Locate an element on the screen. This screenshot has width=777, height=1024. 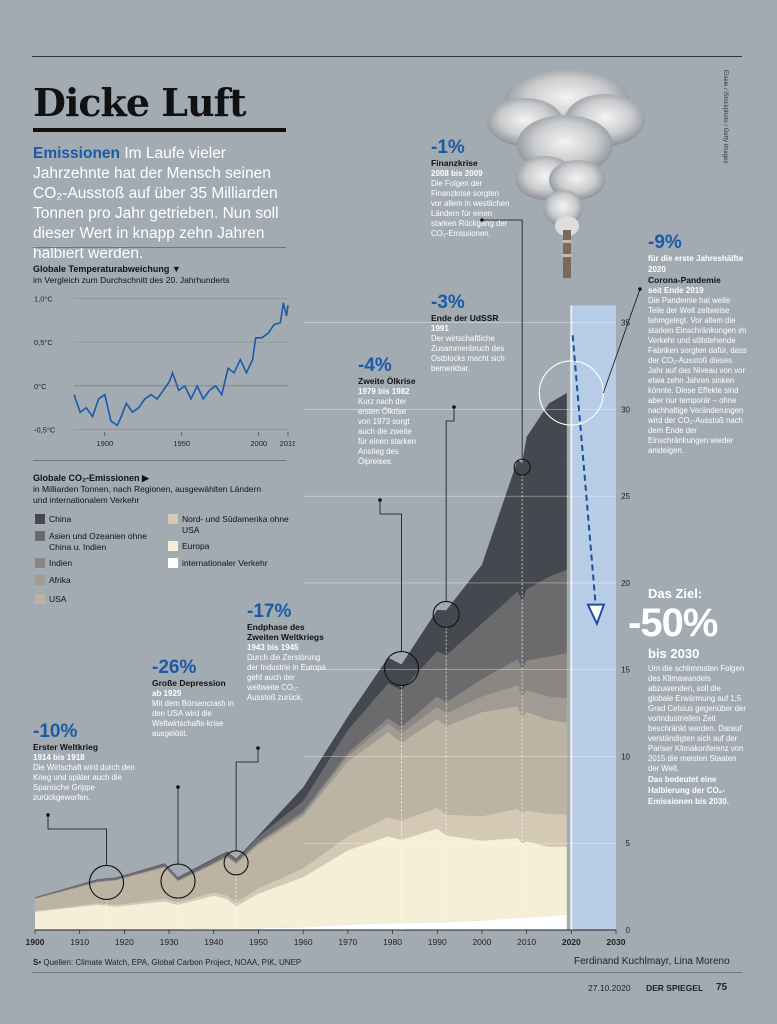
area-nord-und-s-damerika-ohne-usa is located at coordinates (301, 859).